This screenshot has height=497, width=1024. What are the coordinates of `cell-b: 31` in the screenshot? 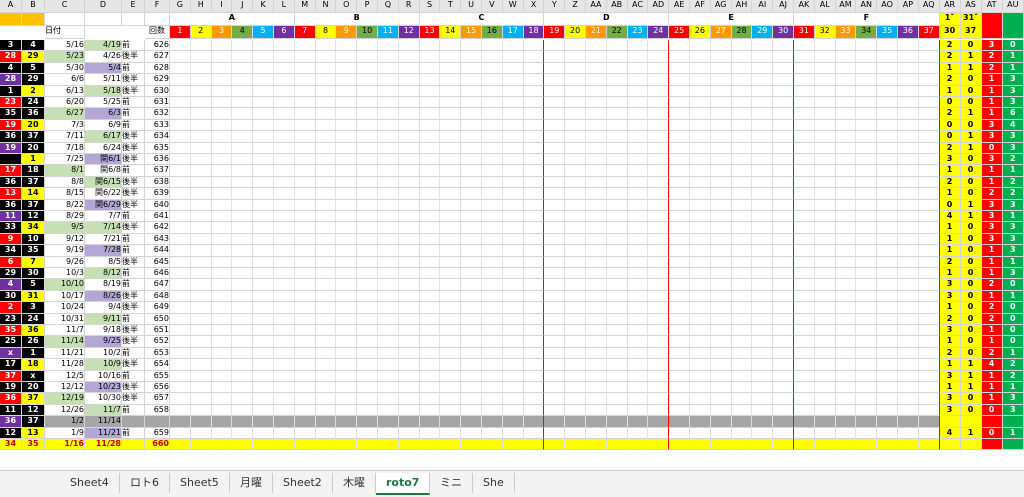 It's located at (33, 296).